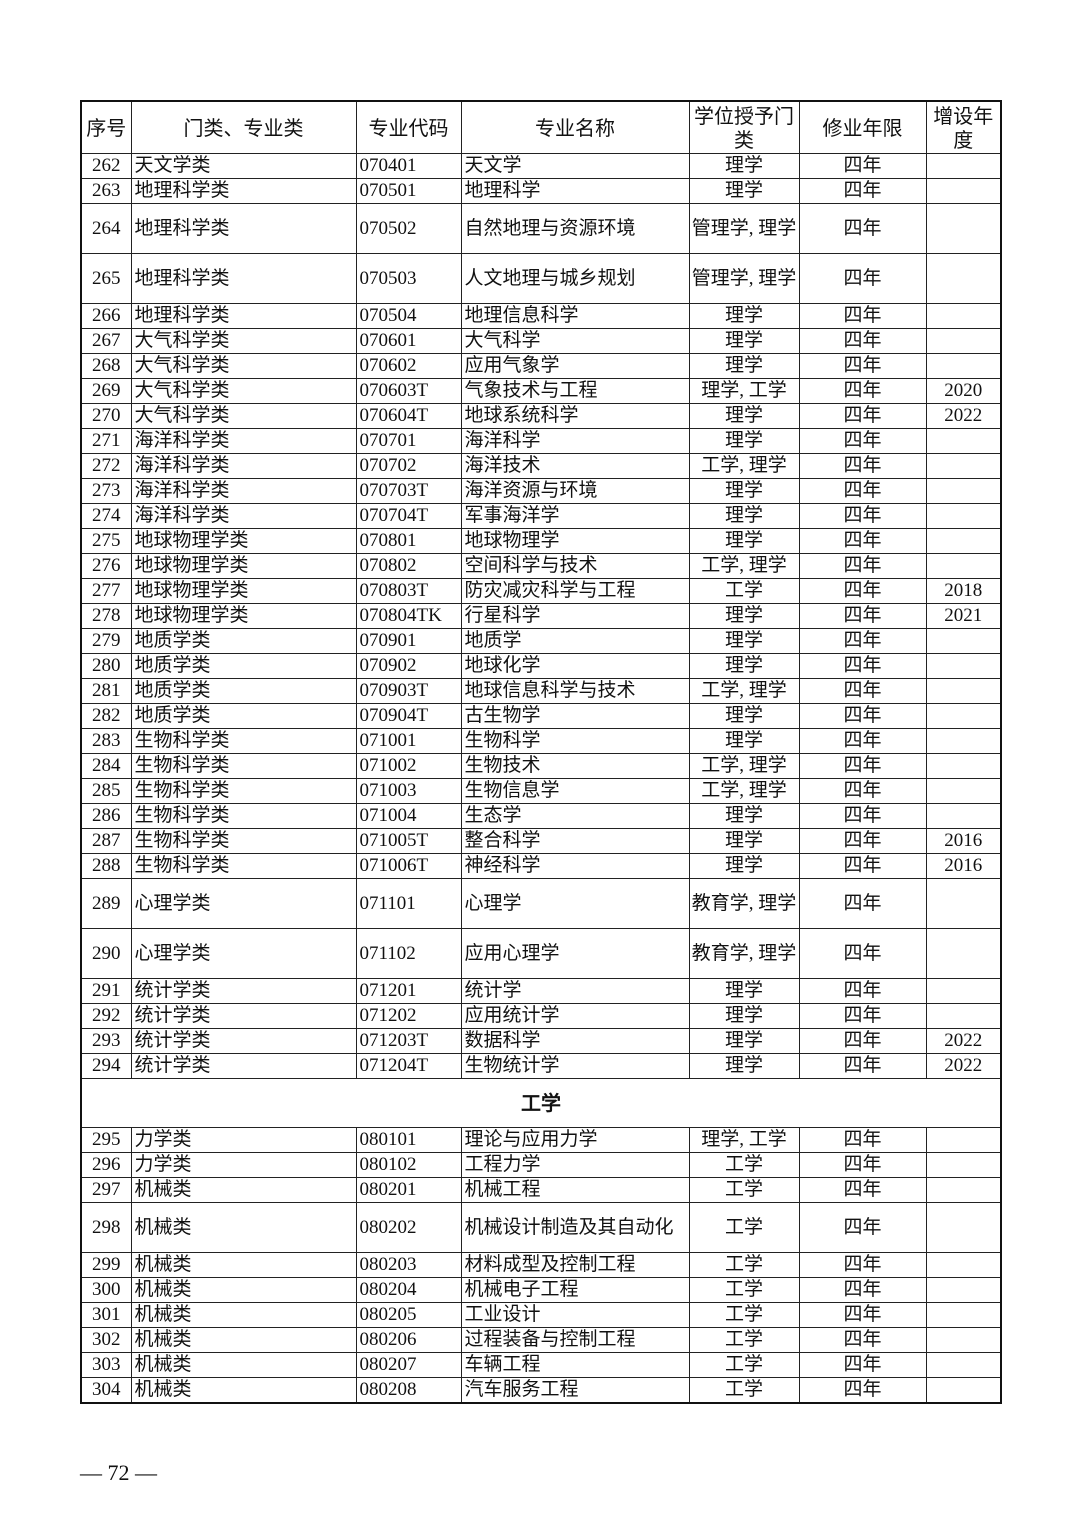 This screenshot has height=1528, width=1080. Describe the element at coordinates (408, 1190) in the screenshot. I see `major-code-cell: 080201` at that location.